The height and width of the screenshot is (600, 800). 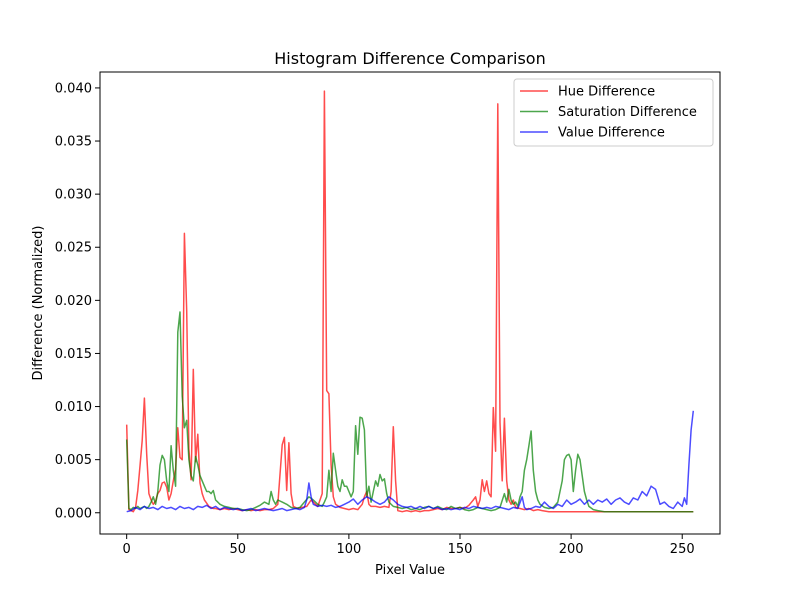 I want to click on x-tick-label: 150, so click(x=460, y=549).